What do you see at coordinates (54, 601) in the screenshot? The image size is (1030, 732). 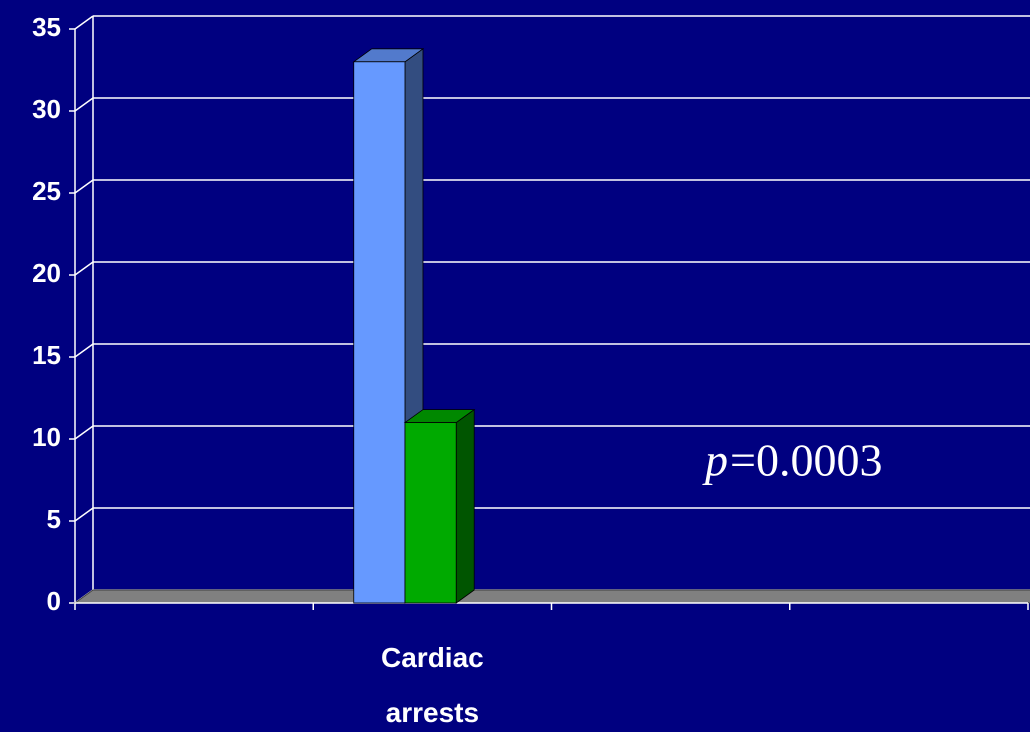 I see `y-tick-label: 0` at bounding box center [54, 601].